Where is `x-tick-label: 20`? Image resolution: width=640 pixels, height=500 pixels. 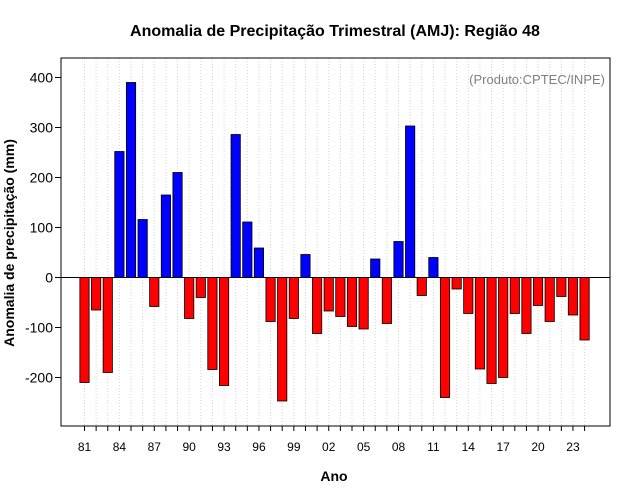
x-tick-label: 20 is located at coordinates (538, 447).